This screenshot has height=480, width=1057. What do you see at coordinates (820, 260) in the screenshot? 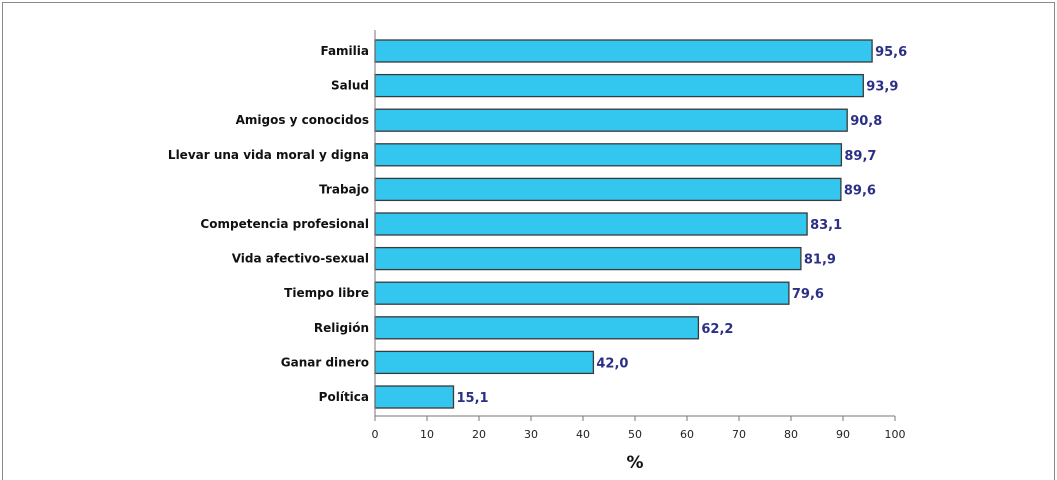
I see `value-label: 81,9` at bounding box center [820, 260].